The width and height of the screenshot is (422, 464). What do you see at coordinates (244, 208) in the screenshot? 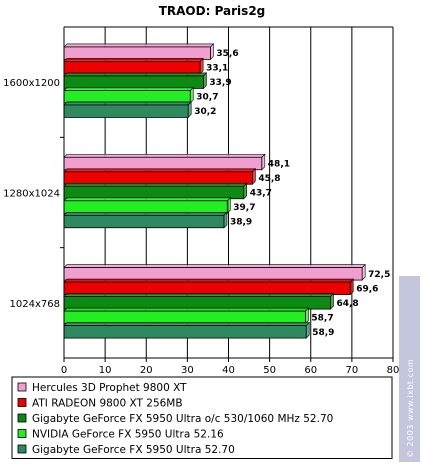
I see `data-label: 39,7` at bounding box center [244, 208].